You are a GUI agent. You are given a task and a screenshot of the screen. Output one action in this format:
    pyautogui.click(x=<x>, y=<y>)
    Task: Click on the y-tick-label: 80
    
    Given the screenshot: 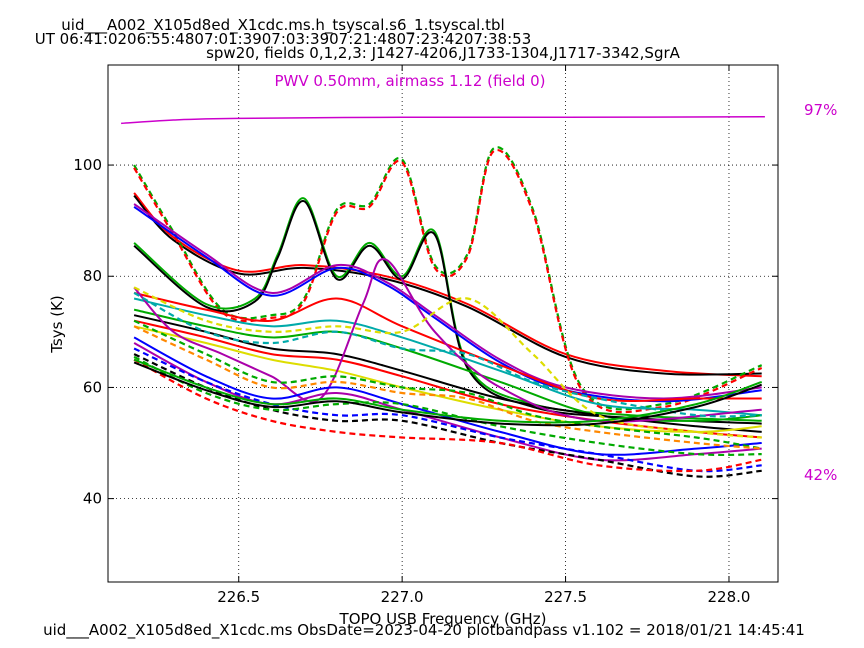 What is the action you would take?
    pyautogui.click(x=92, y=276)
    